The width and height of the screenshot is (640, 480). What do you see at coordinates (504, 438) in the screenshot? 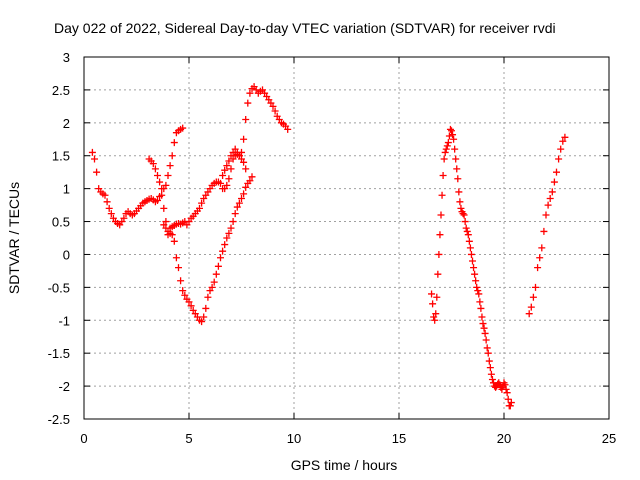
I see `x-tick-label: 20` at bounding box center [504, 438].